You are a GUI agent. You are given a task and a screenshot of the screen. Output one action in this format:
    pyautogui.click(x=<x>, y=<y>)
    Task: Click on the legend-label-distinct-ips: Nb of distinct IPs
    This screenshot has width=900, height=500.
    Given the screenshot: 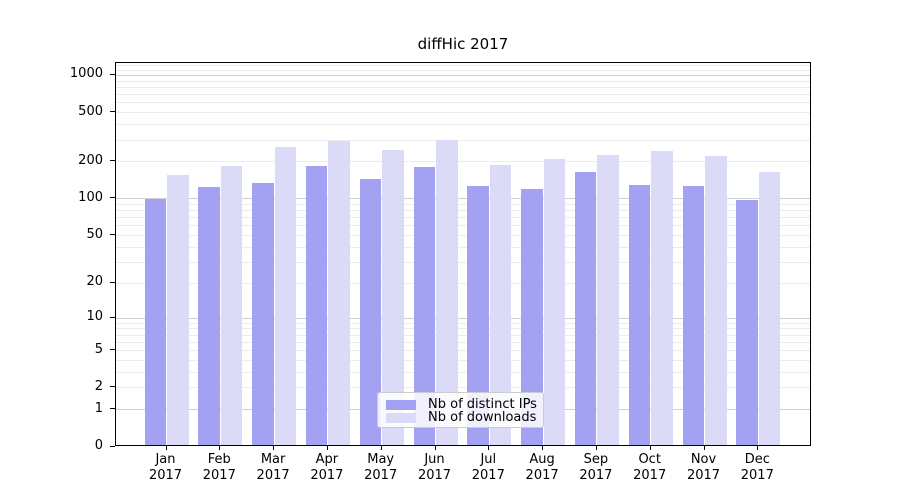 What is the action you would take?
    pyautogui.click(x=482, y=404)
    